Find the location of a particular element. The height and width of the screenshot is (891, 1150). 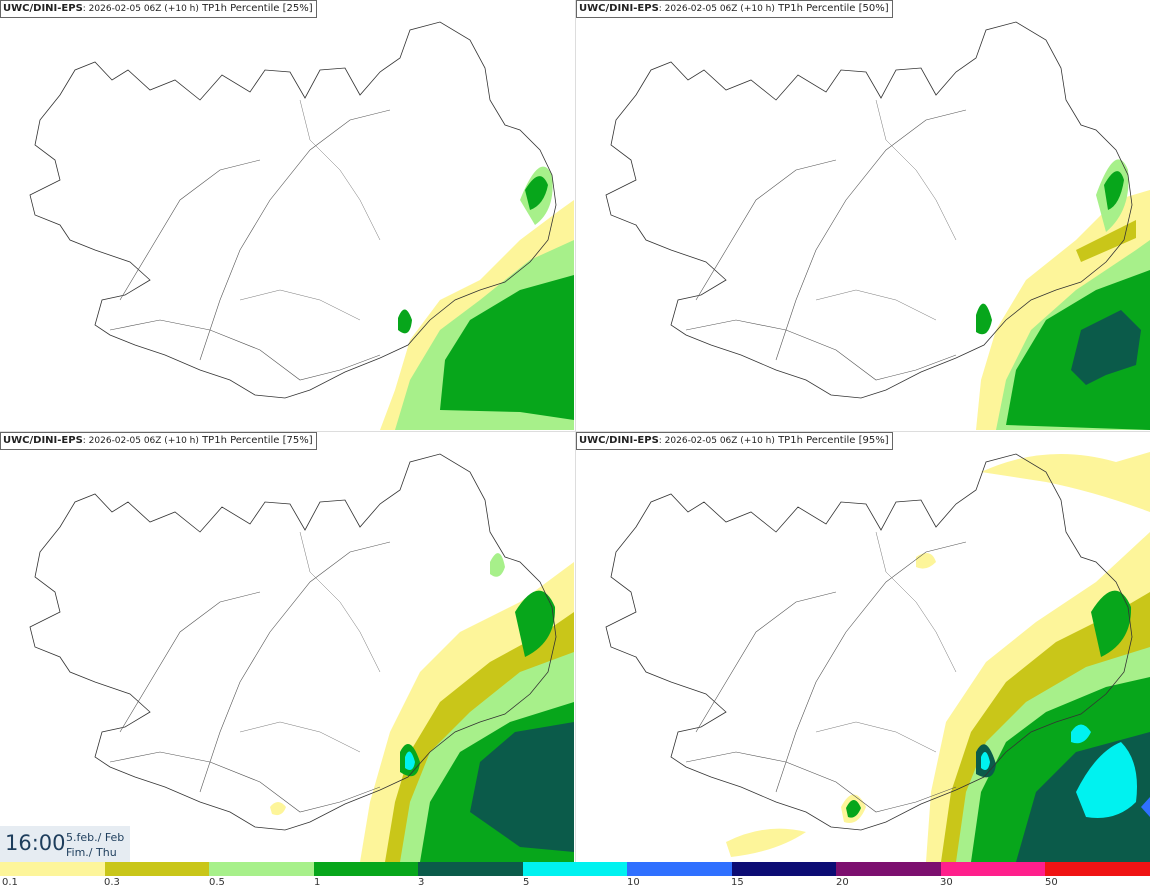

legend-label: 3 is located at coordinates (421, 882).